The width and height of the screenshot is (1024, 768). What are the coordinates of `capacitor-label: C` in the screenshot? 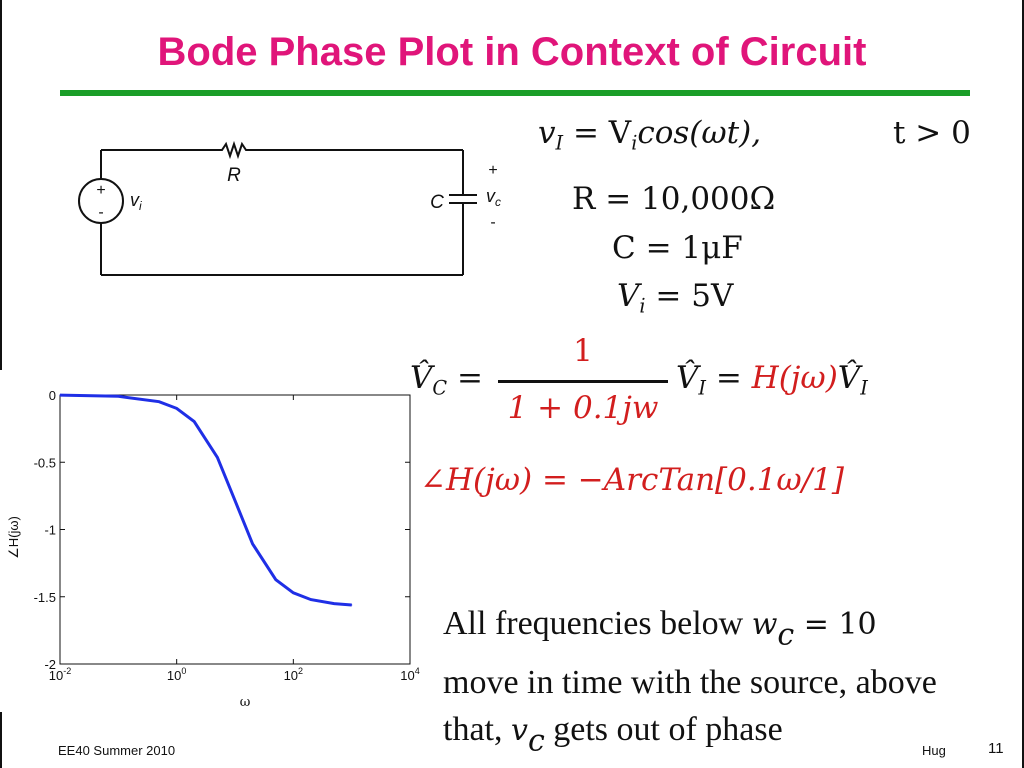 It's located at (437, 202).